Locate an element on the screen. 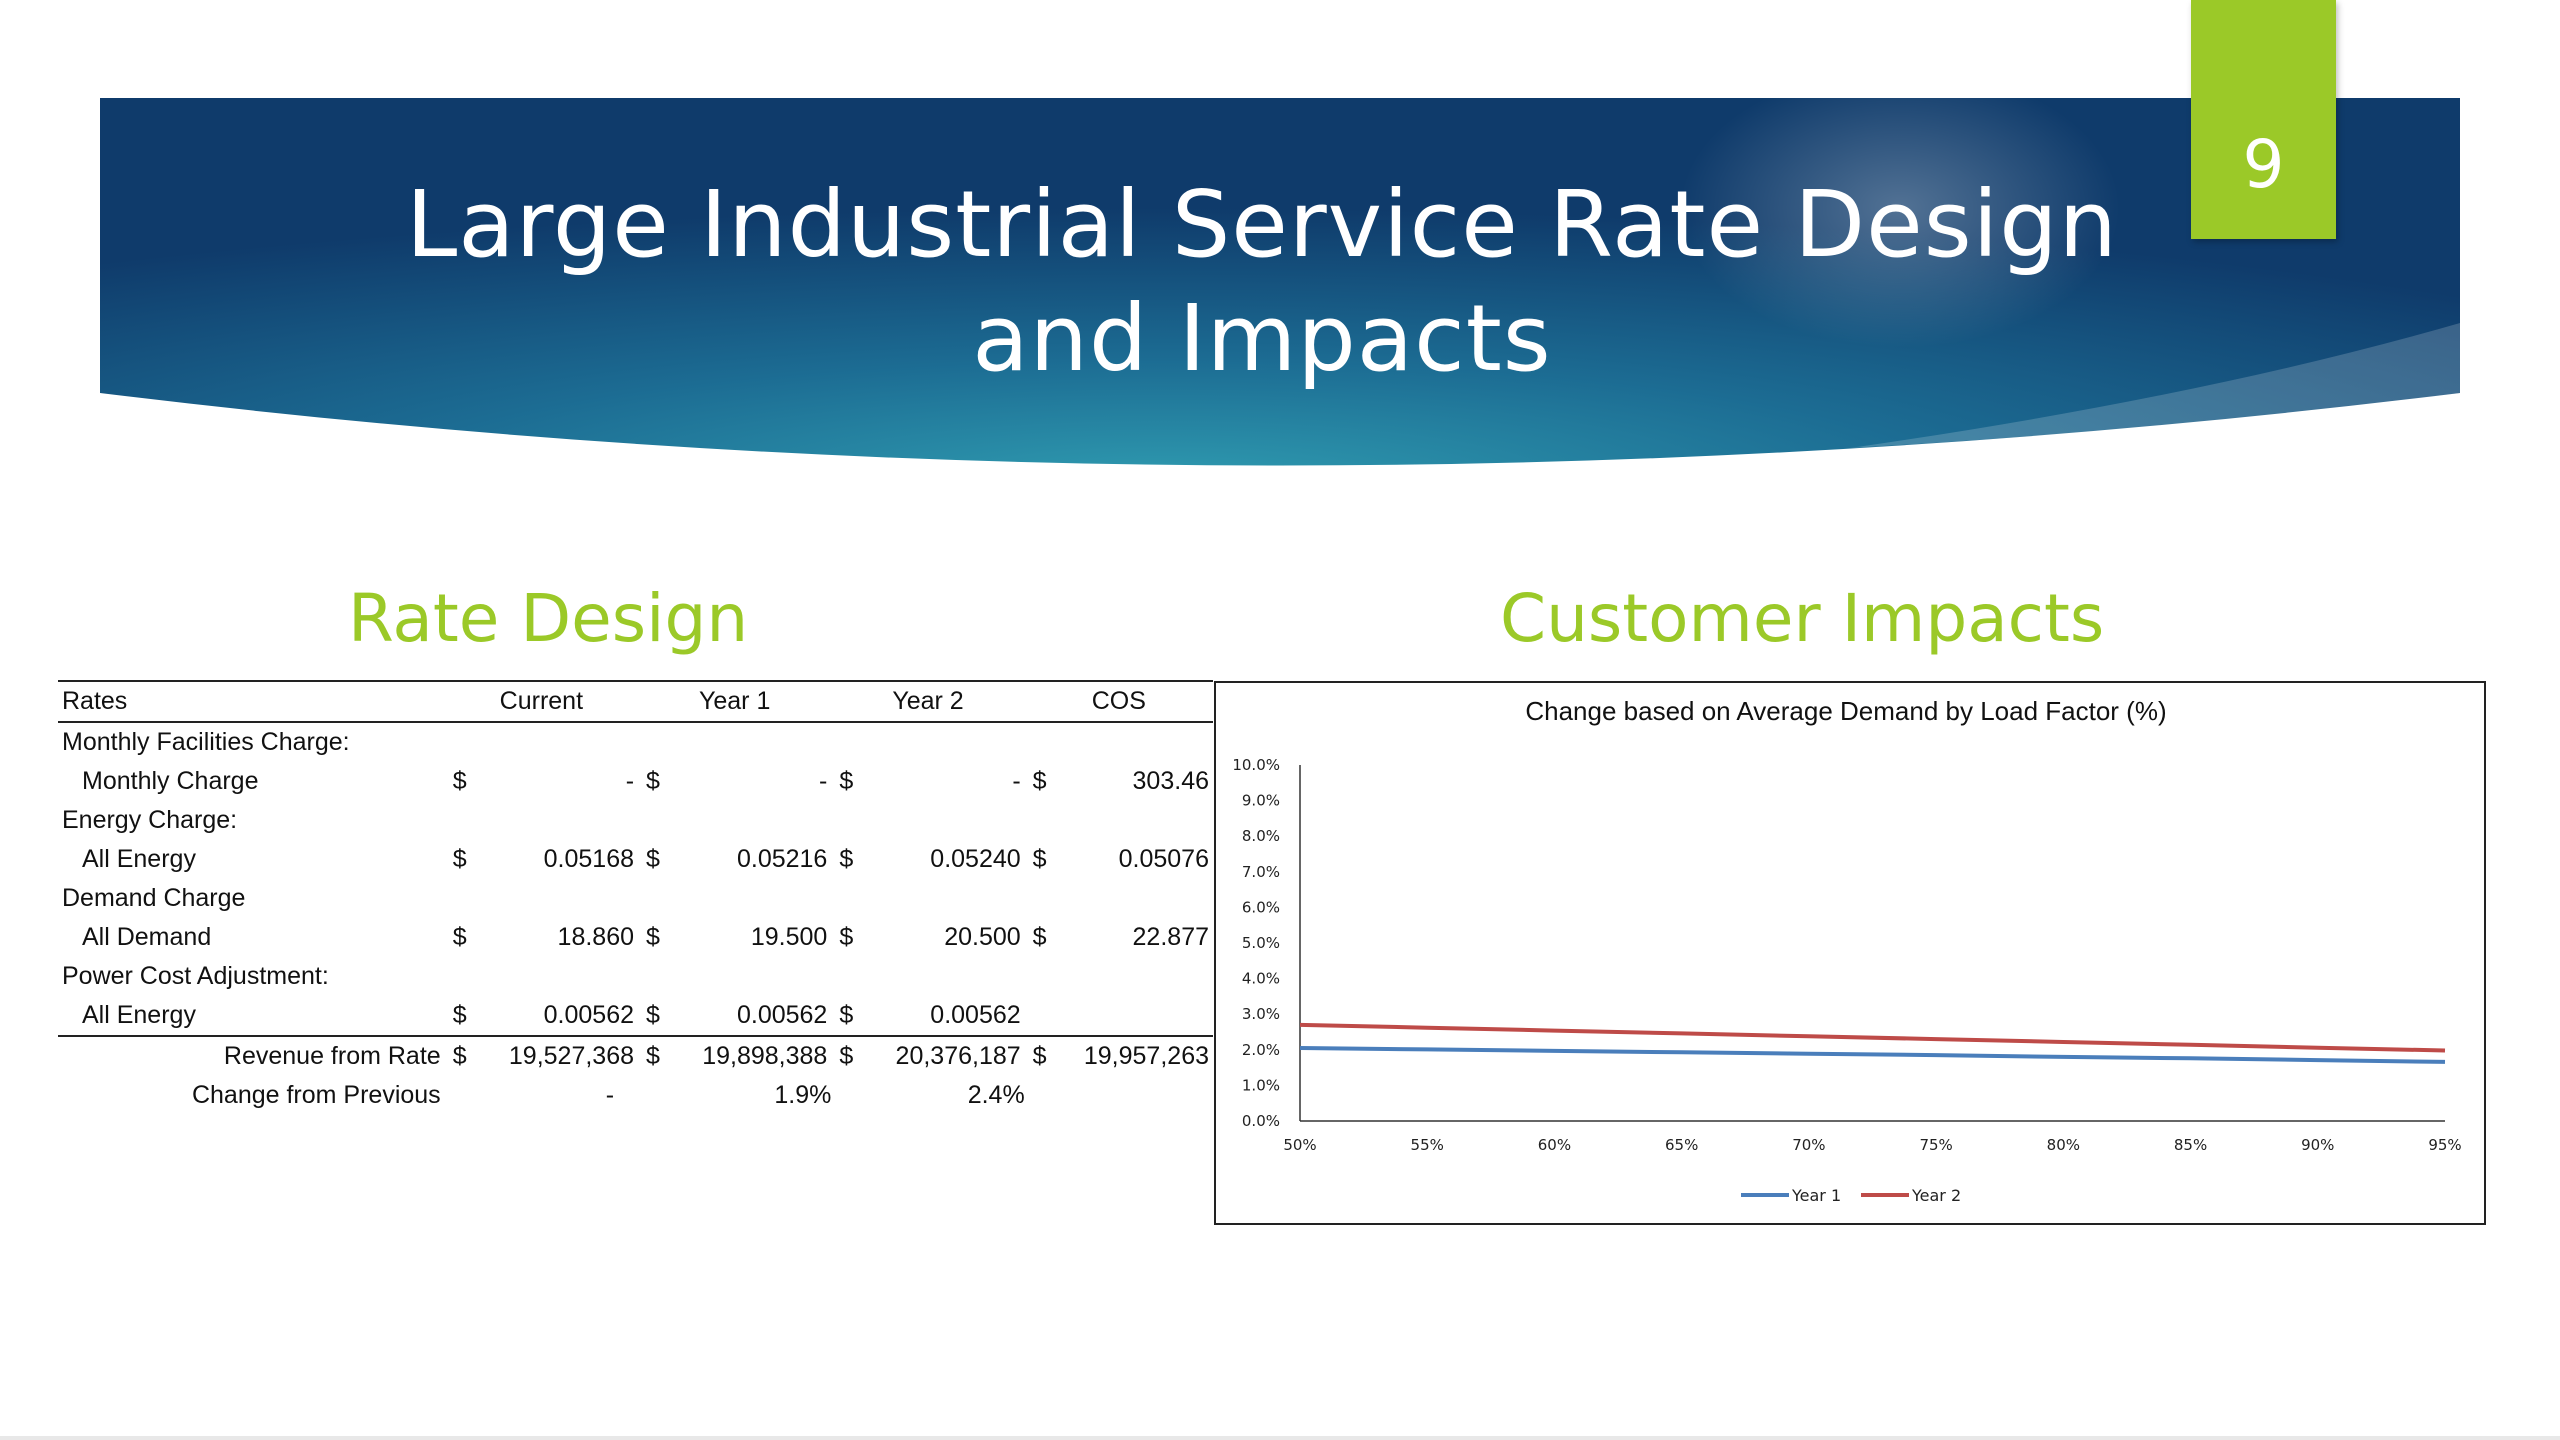  row-label: Monthly Charge is located at coordinates (170, 781).